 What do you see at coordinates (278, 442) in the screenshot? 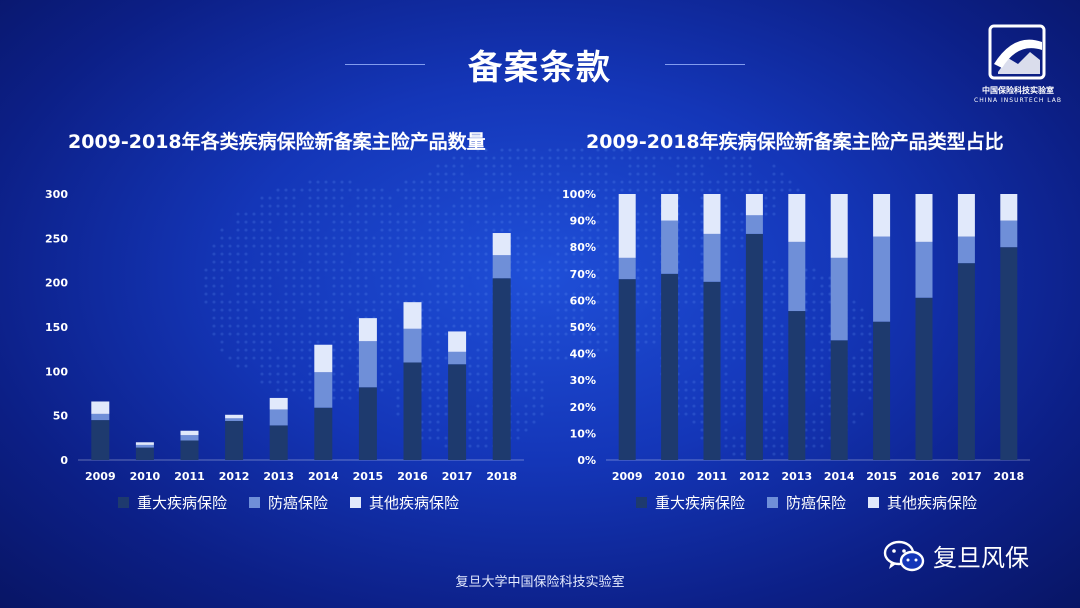
I see `bar-severe-2013` at bounding box center [278, 442].